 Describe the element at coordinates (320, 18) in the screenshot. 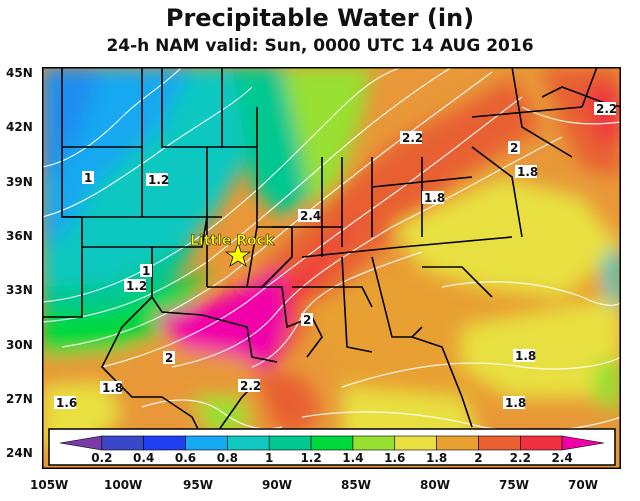

I see `map-title: Precipitable Water (in)` at that location.